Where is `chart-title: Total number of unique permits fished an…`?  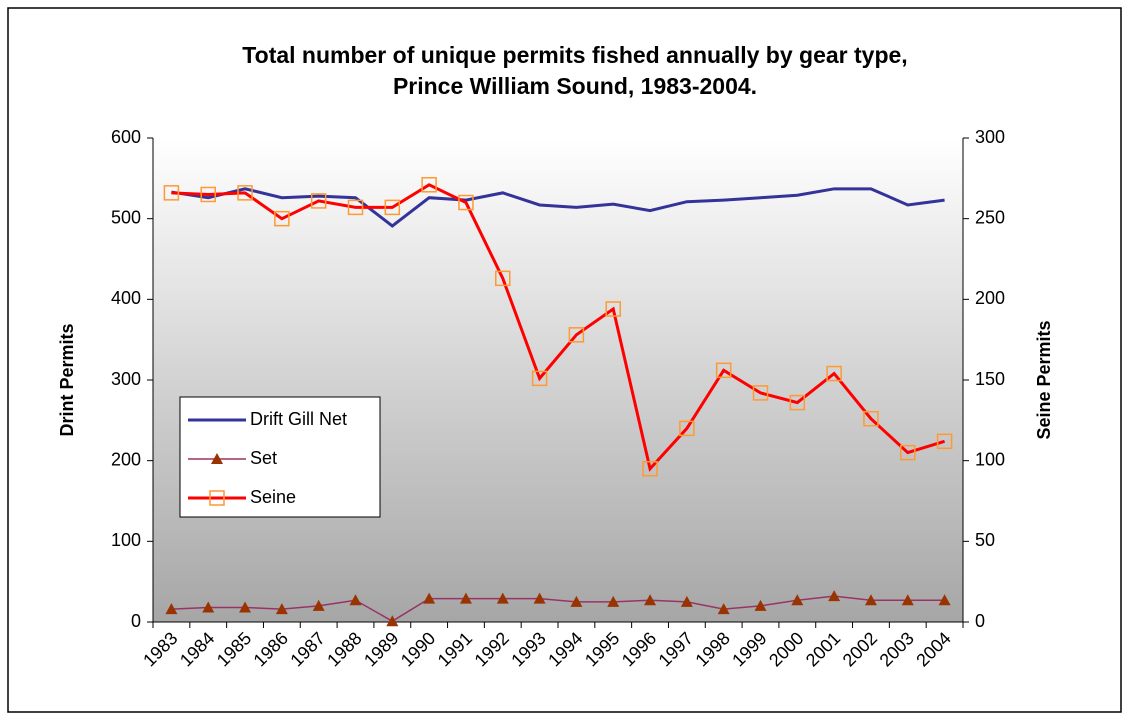
chart-title: Total number of unique permits fished an… is located at coordinates (574, 55).